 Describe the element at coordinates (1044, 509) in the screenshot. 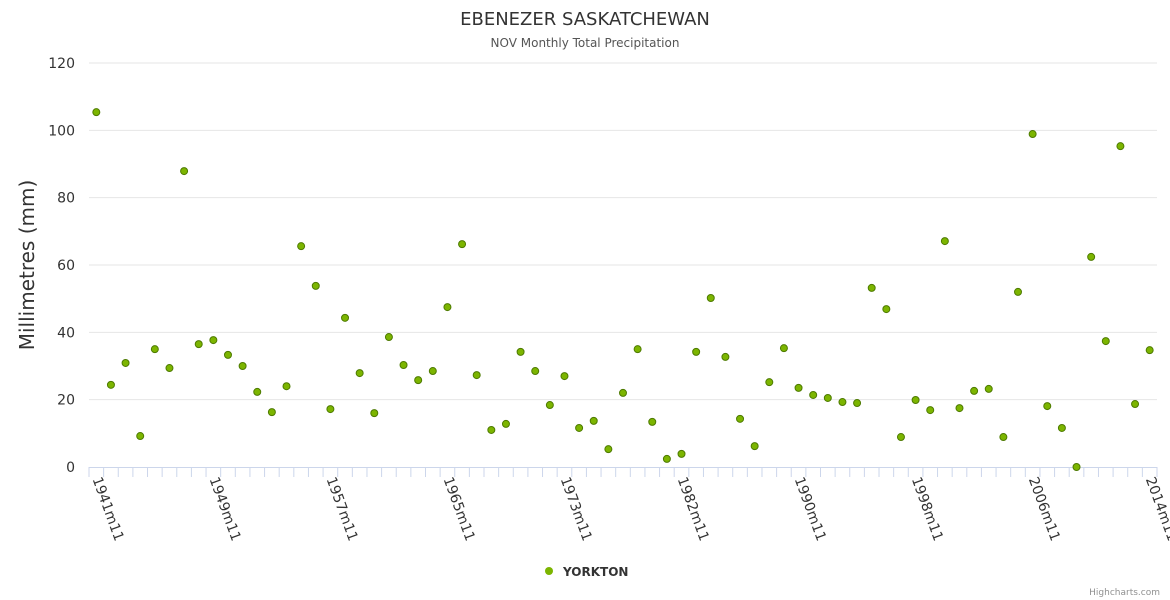

I see `x-tick-label: 2006m11` at that location.